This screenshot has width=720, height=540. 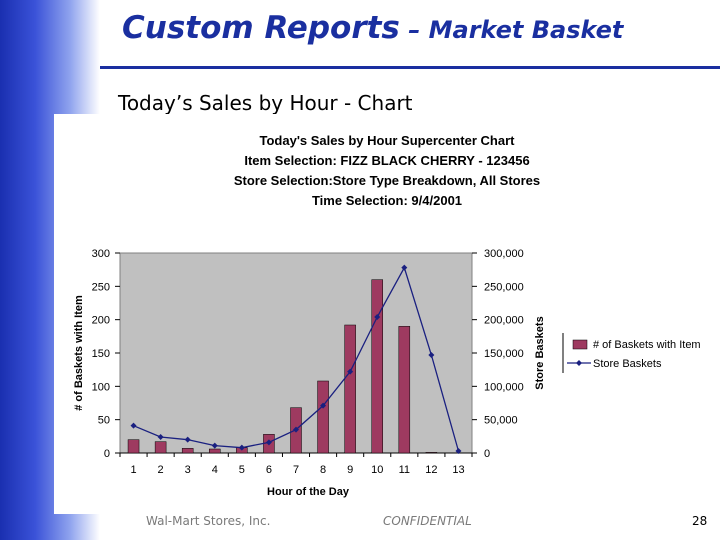 What do you see at coordinates (388, 140) in the screenshot?
I see `chart-title-line: Today's Sales by Hour Supercenter Chart` at bounding box center [388, 140].